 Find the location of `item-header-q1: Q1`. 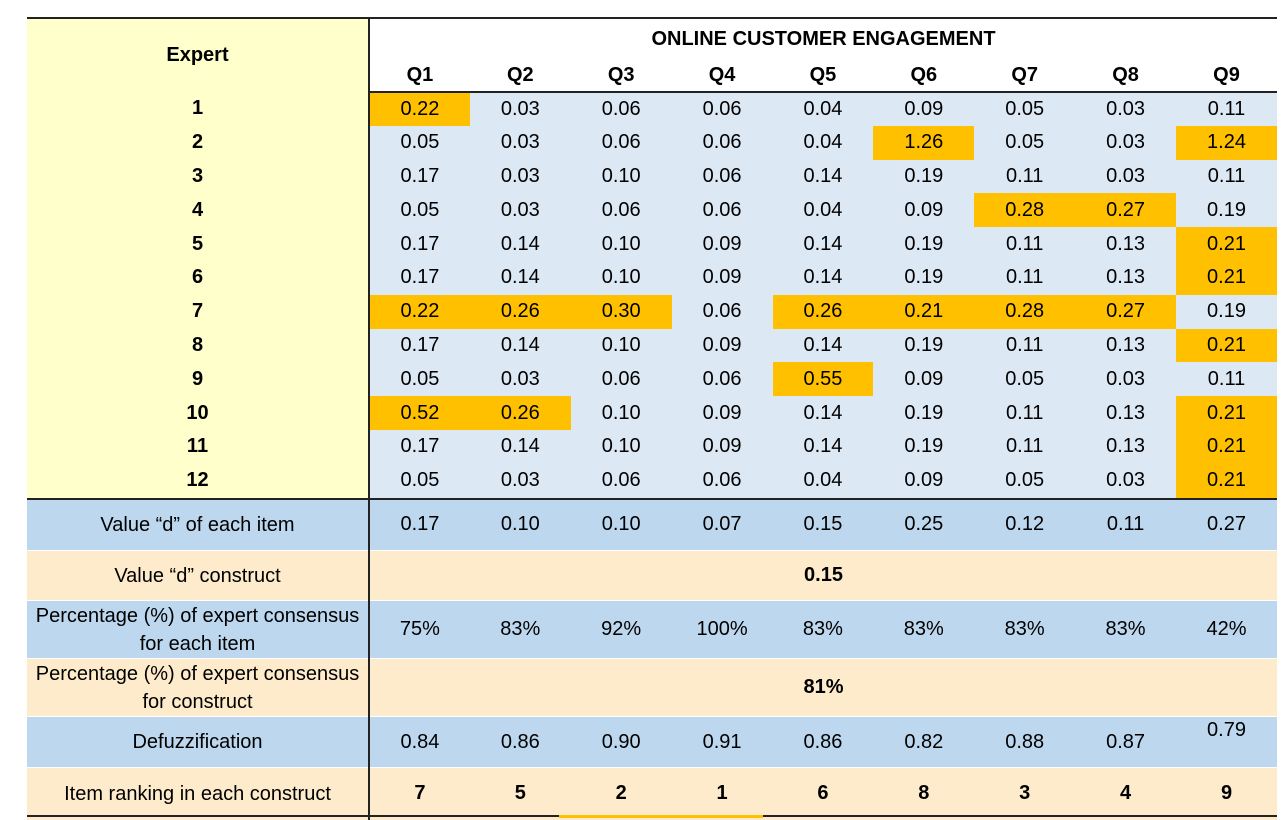

item-header-q1: Q1 is located at coordinates (419, 76).